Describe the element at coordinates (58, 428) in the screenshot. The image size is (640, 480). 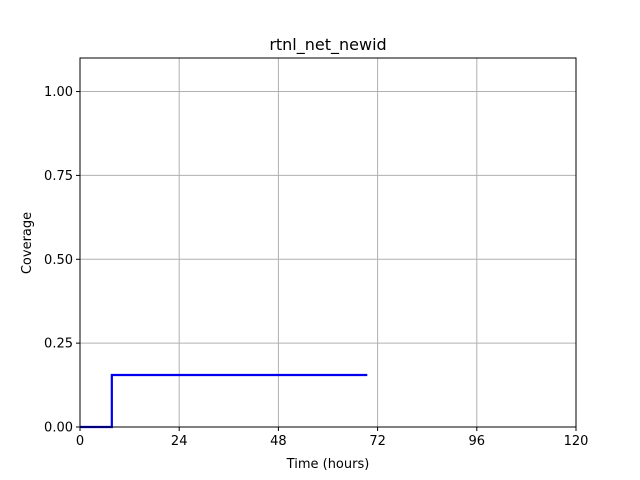
I see `y-tick-label: 0.00` at that location.